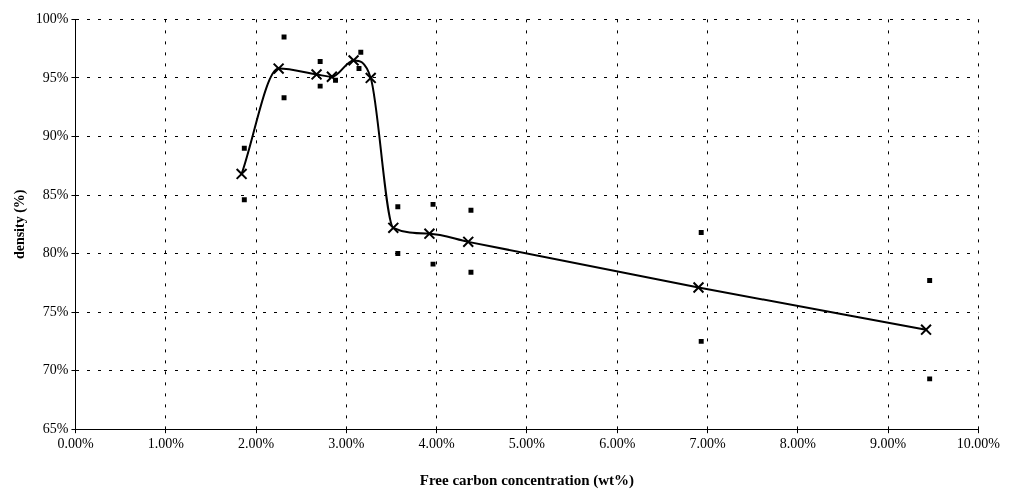 The height and width of the screenshot is (504, 1011). Describe the element at coordinates (55, 136) in the screenshot. I see `y-tick-label: 90%` at that location.